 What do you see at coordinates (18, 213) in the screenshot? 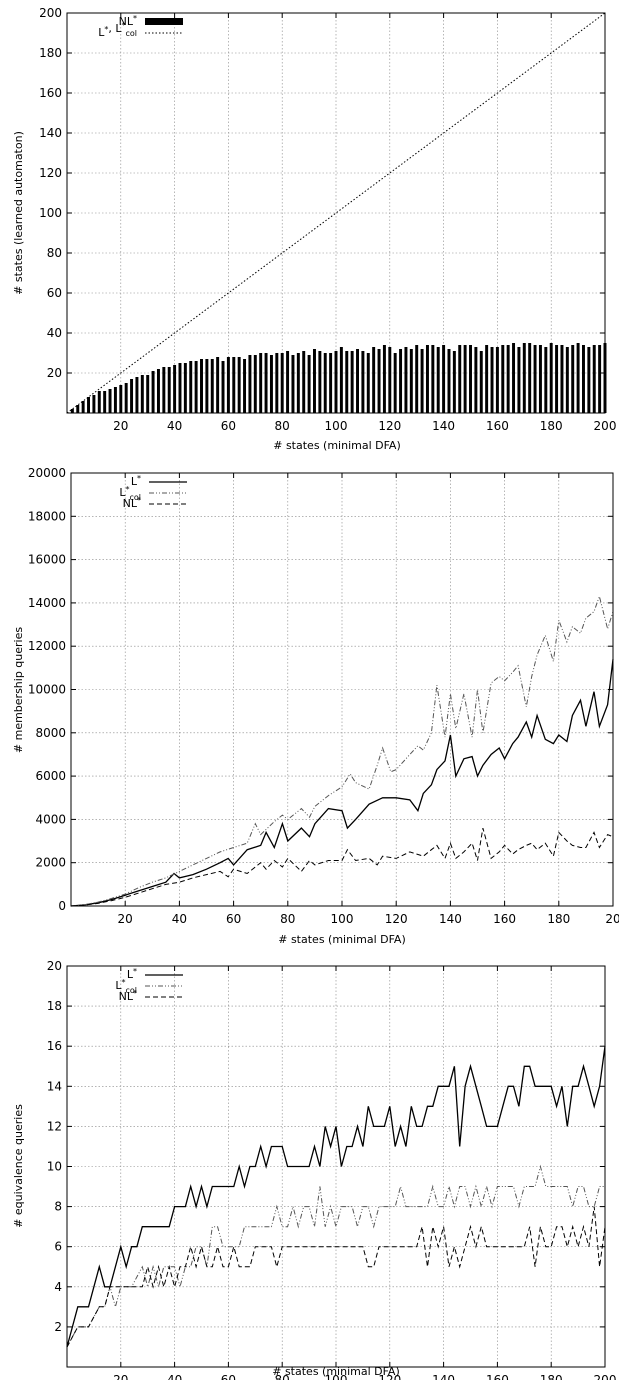
I see `y-axis-label: # states (learned automaton)` at bounding box center [18, 213].